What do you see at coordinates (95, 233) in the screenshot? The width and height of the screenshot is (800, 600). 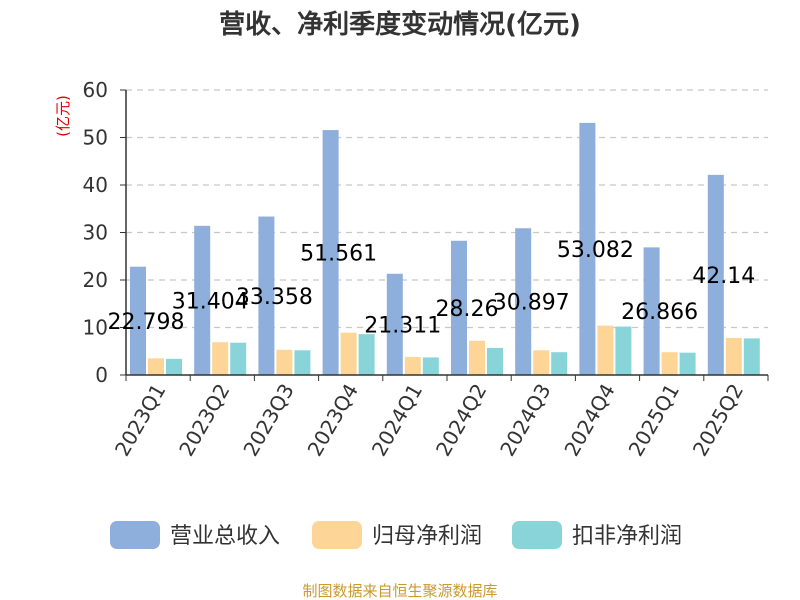 I see `y-tick-label: 30` at bounding box center [95, 233].